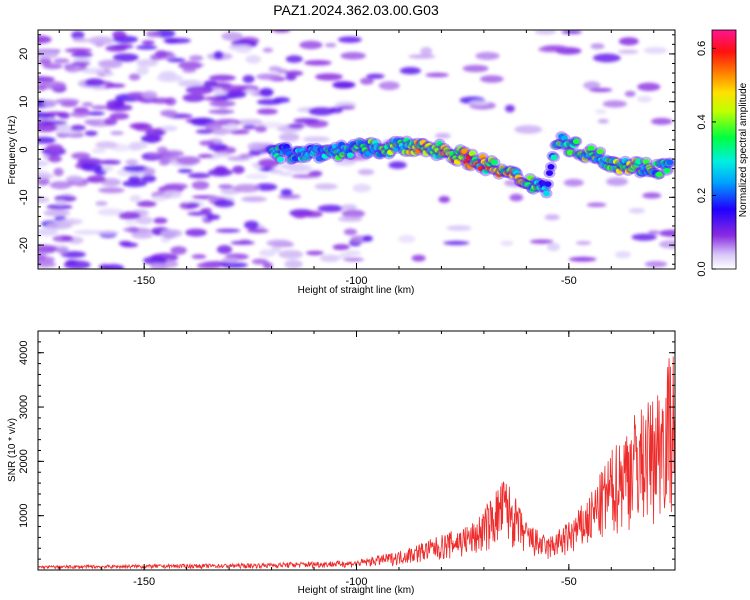 The image size is (750, 600). What do you see at coordinates (144, 281) in the screenshot?
I see `spectrogram-x-tick-label: -150` at bounding box center [144, 281].